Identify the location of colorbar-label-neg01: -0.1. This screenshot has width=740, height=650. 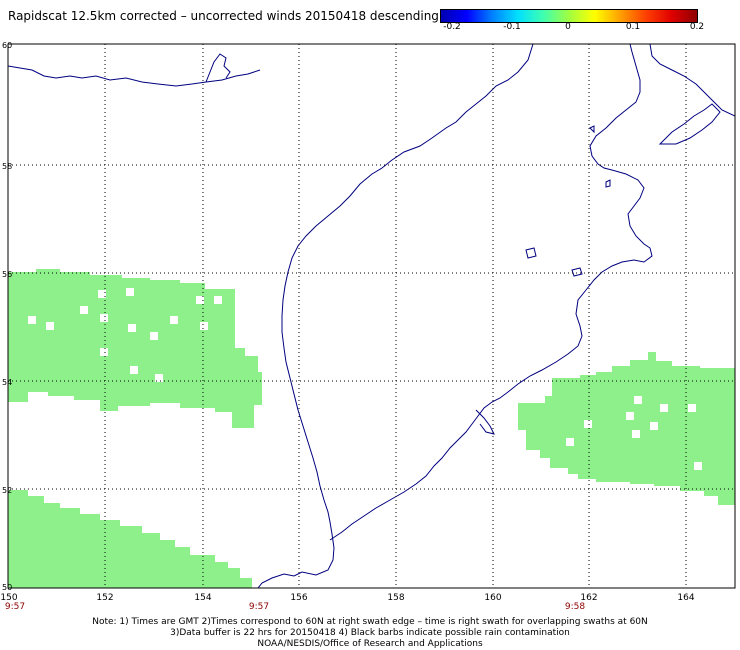
(512, 27).